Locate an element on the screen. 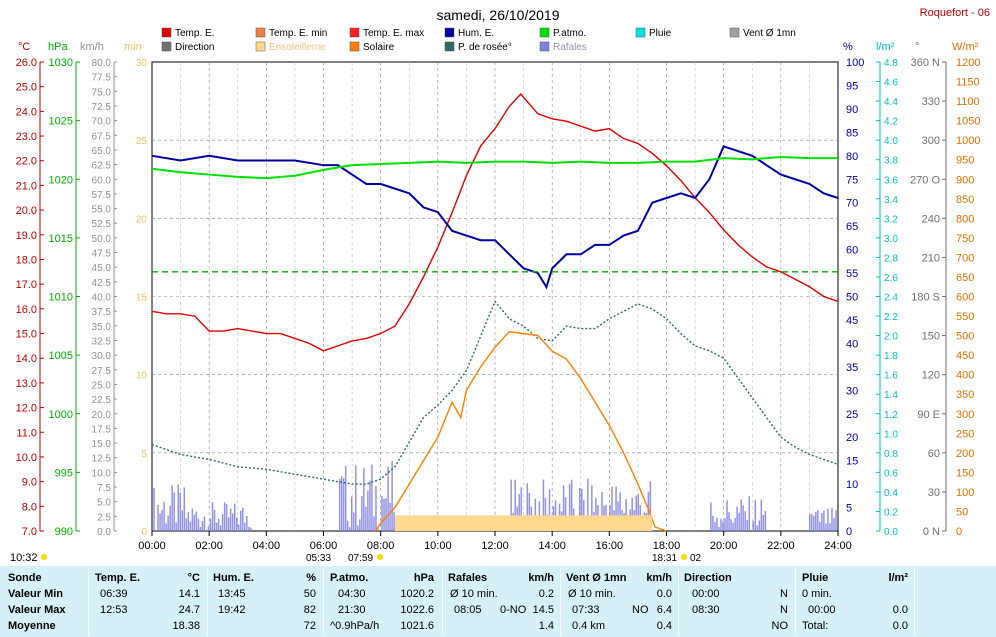  temp-tick-label: 21.0 is located at coordinates (26, 186).